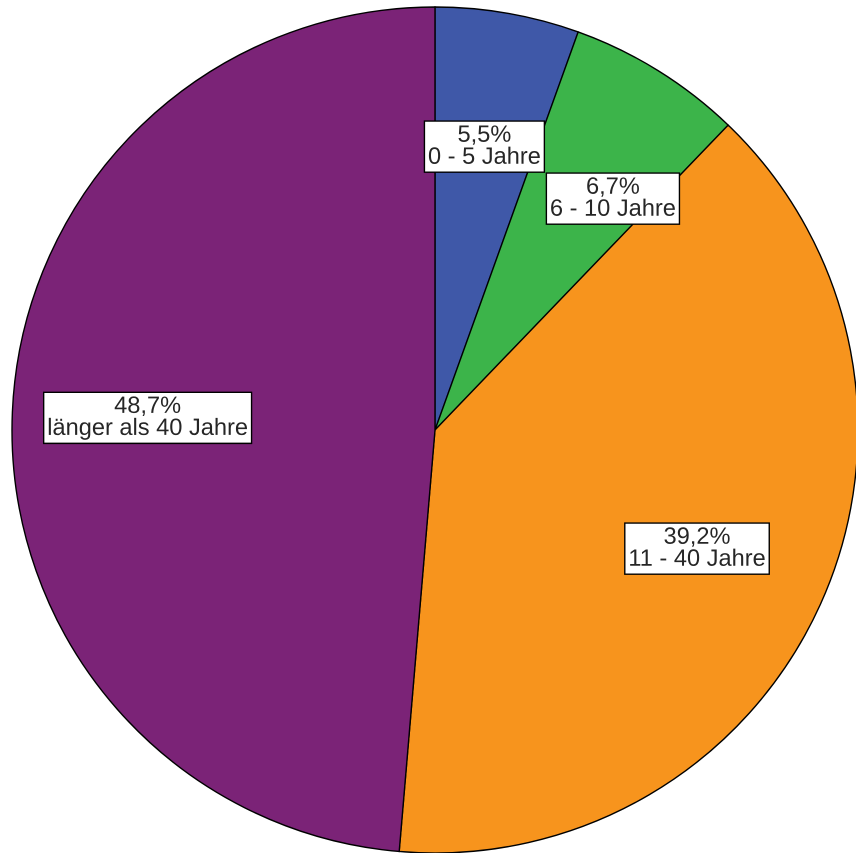 This screenshot has width=856, height=853. Describe the element at coordinates (613, 187) in the screenshot. I see `data-label: 6,7%` at that location.